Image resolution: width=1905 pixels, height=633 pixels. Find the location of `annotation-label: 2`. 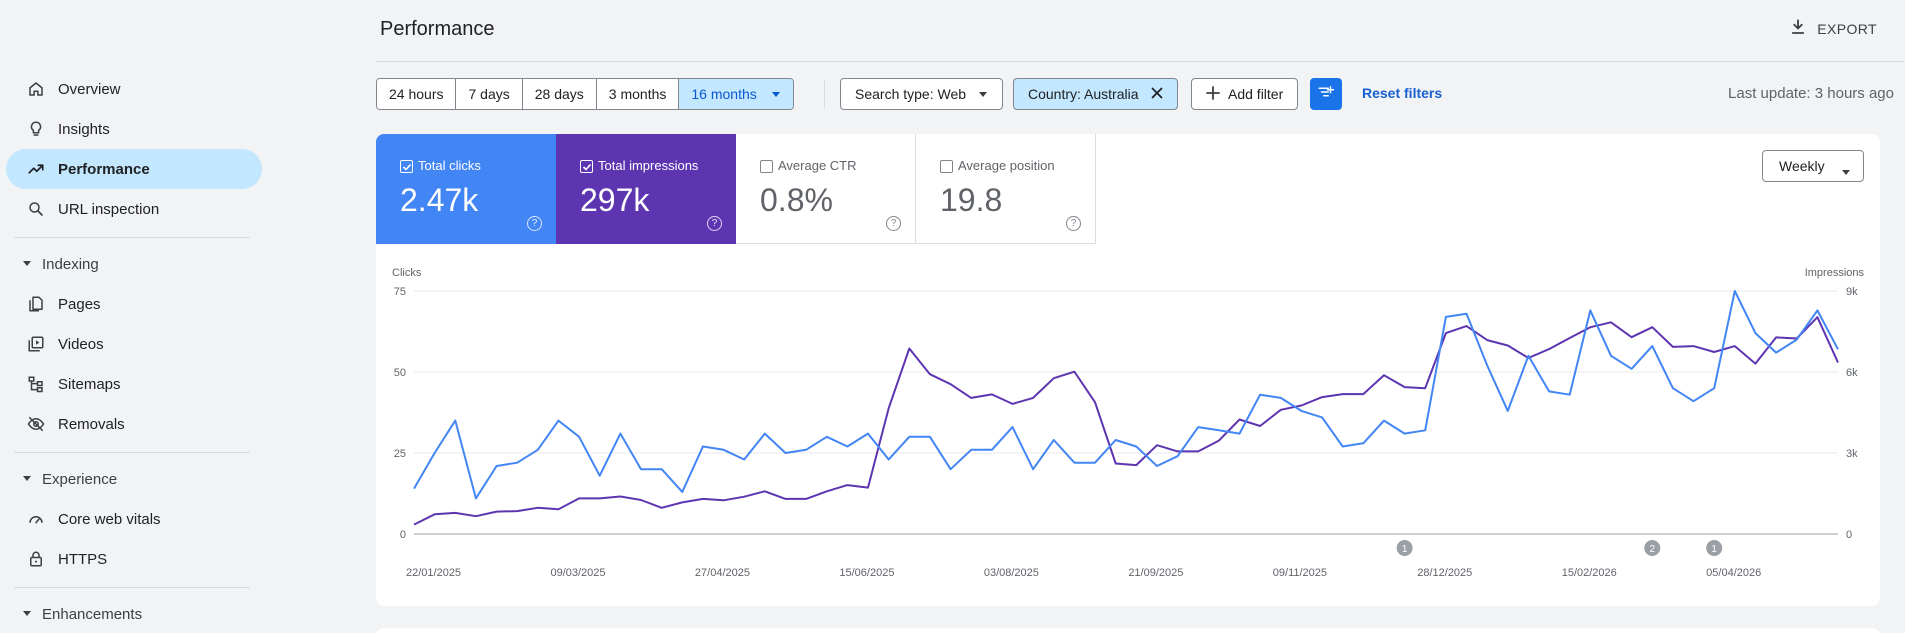

annotation-label: 2 is located at coordinates (1652, 549).